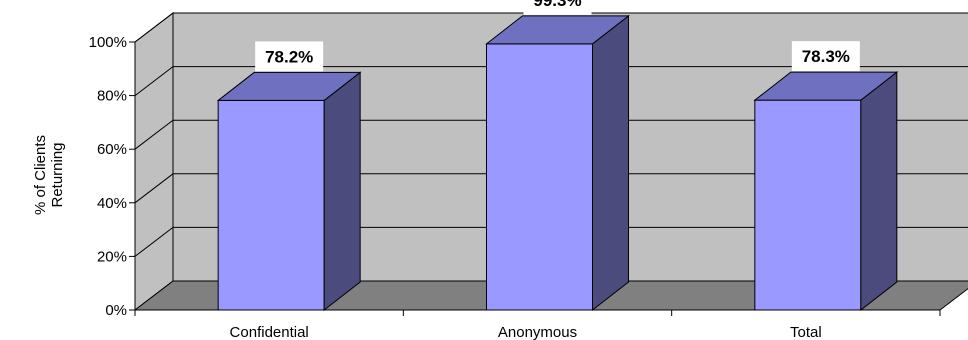 The height and width of the screenshot is (340, 968). What do you see at coordinates (806, 332) in the screenshot?
I see `x-tick-label: Total` at bounding box center [806, 332].